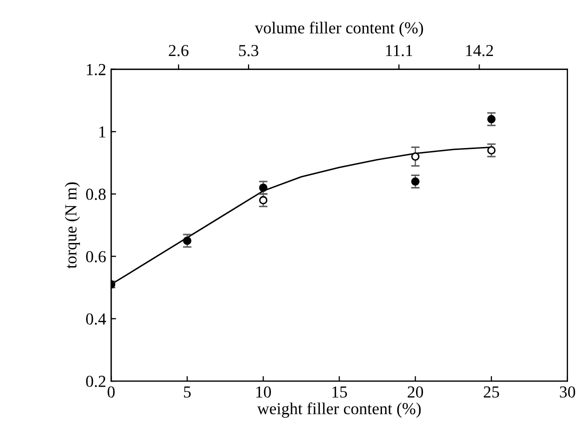 Image resolution: width=585 pixels, height=433 pixels. I want to click on x-tick-label: 30, so click(568, 392).